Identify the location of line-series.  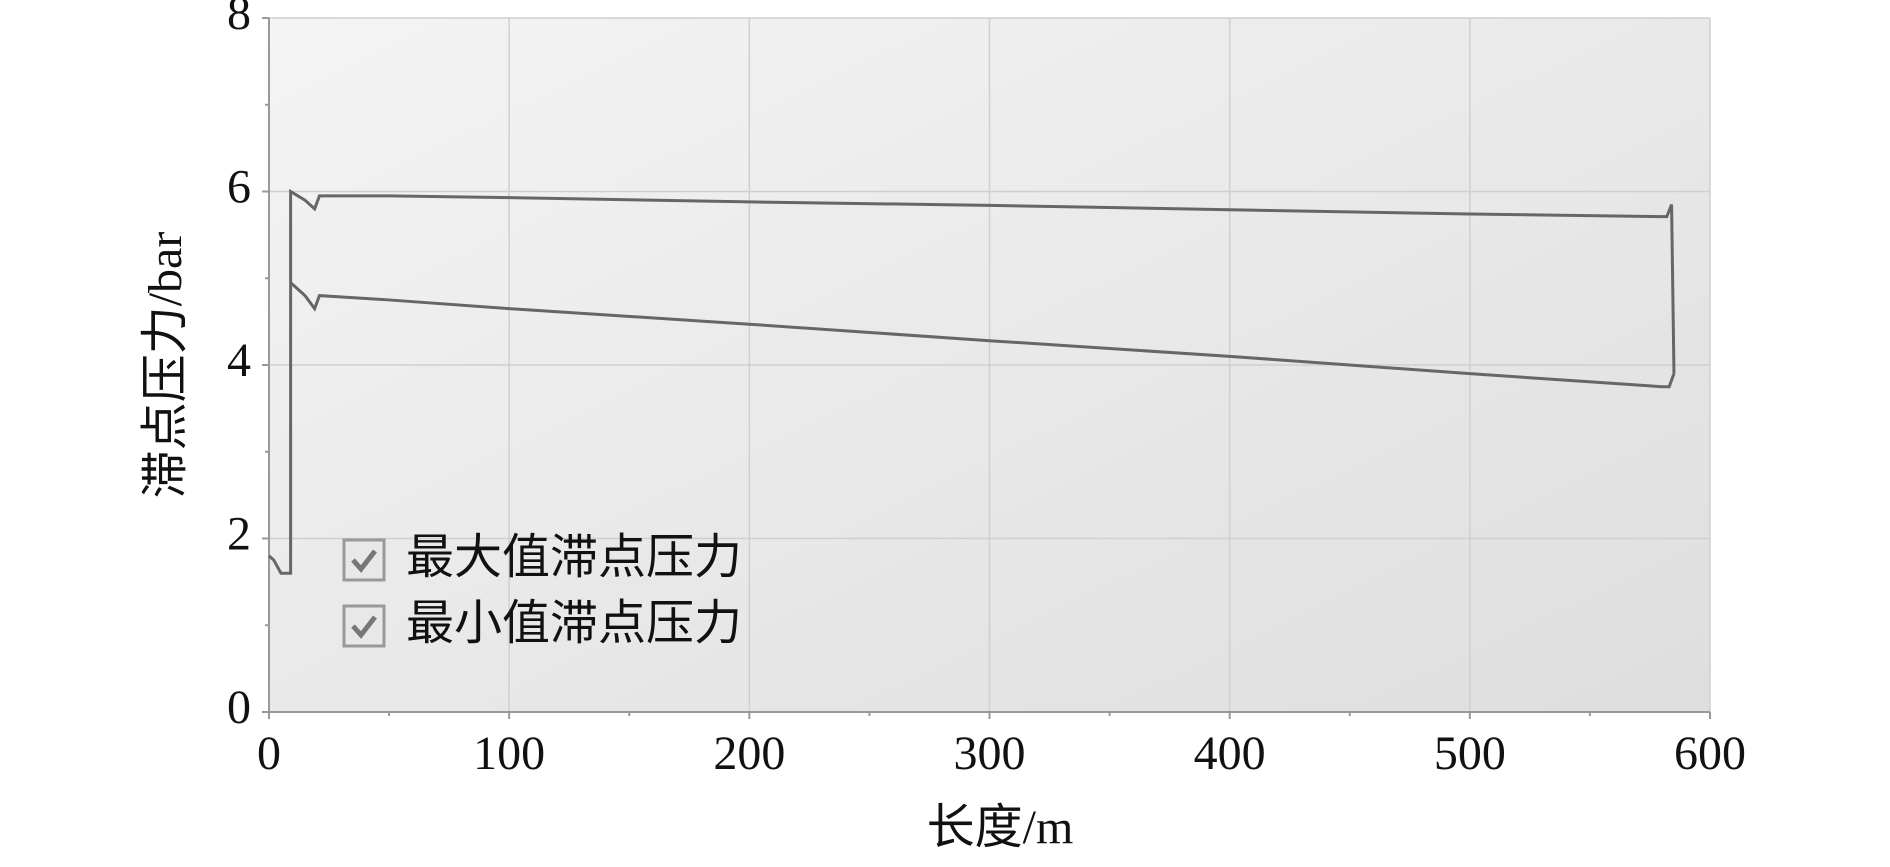
(982, 335).